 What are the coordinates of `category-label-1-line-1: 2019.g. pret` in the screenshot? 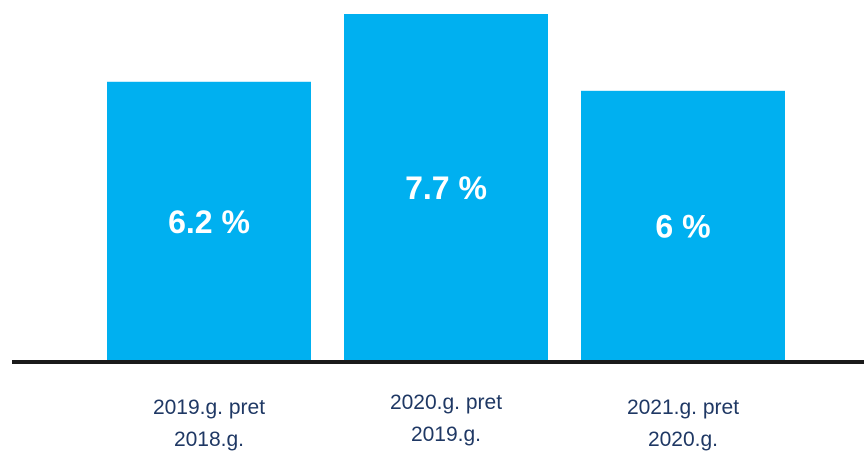 It's located at (209, 407).